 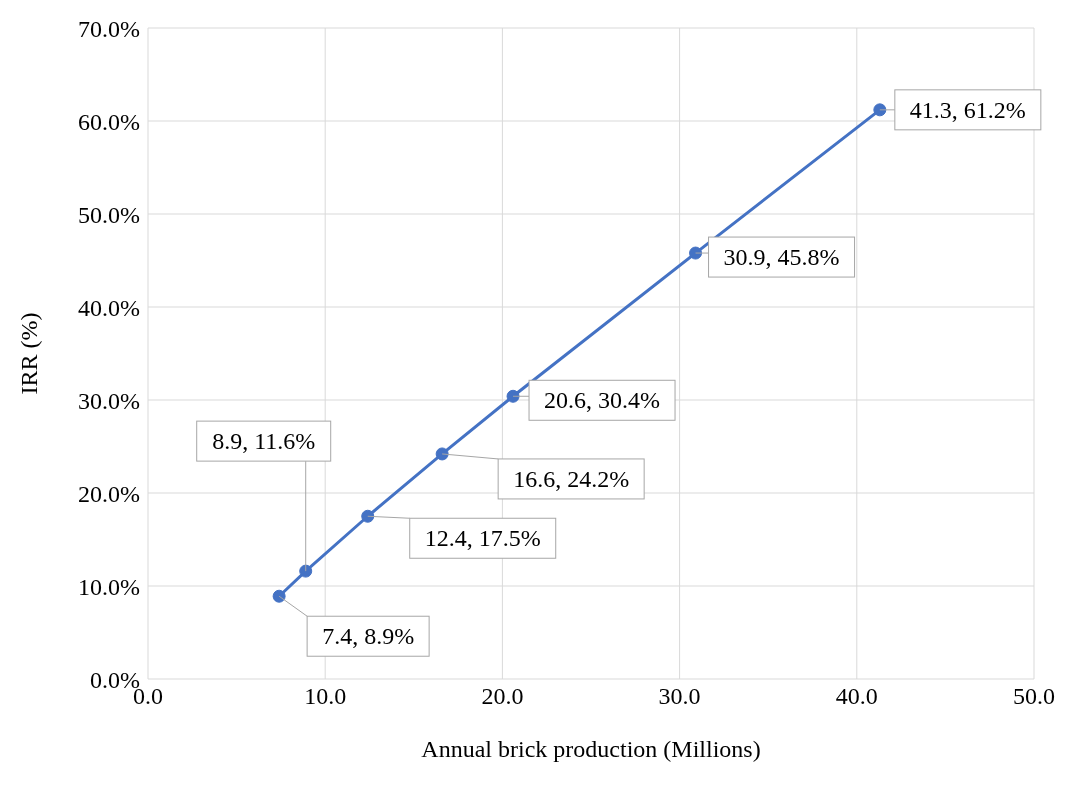 What do you see at coordinates (482, 538) in the screenshot?
I see `data-label: 12.4, 17.5%` at bounding box center [482, 538].